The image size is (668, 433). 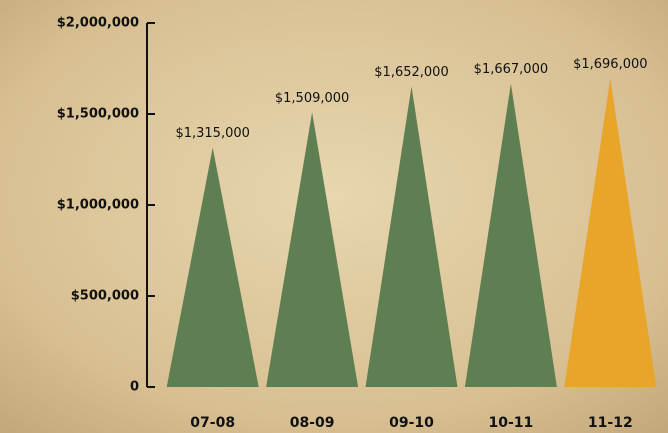 I want to click on value-label: $1,315,000, so click(x=212, y=133).